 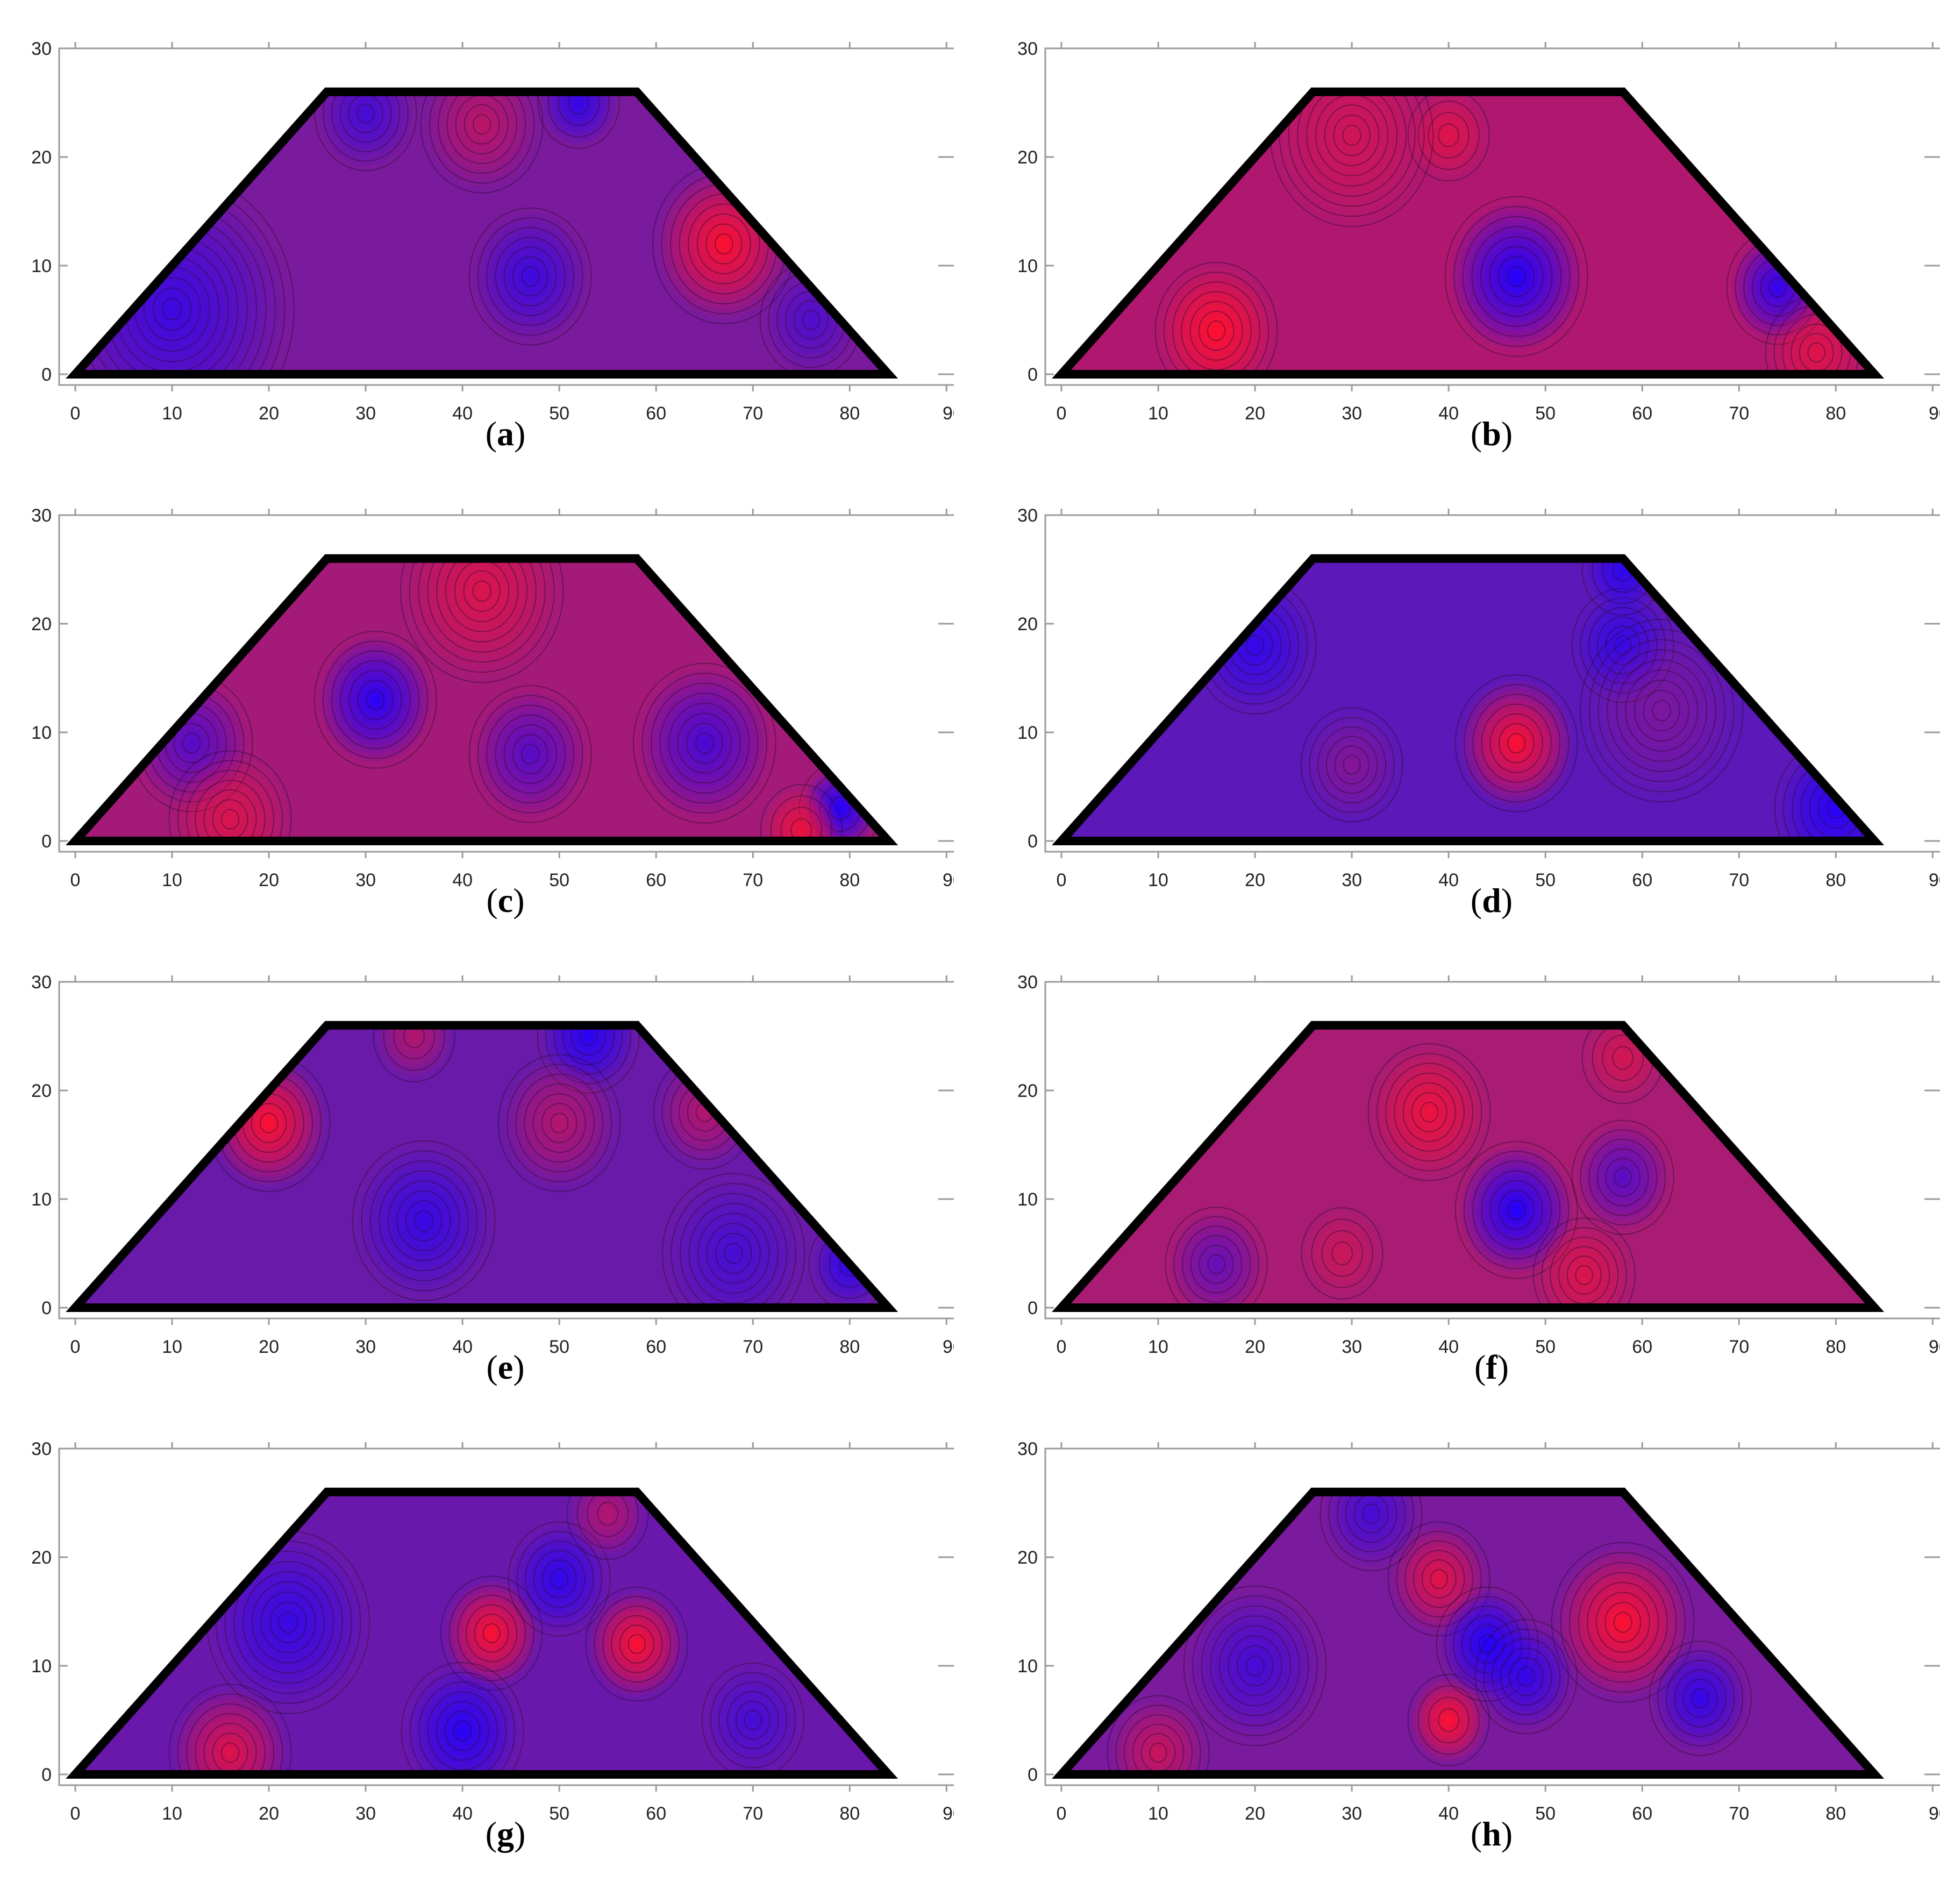 What do you see at coordinates (1507, 900) in the screenshot?
I see `caption-paren: )` at bounding box center [1507, 900].